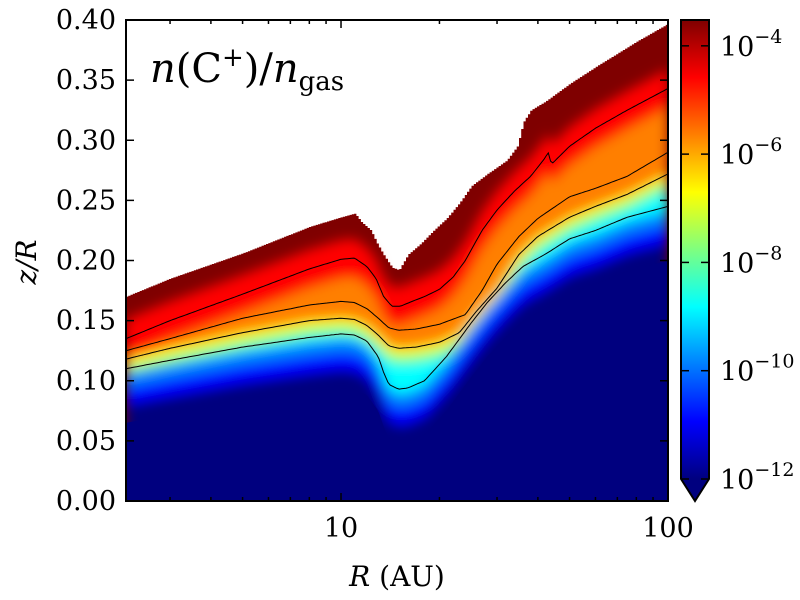 This screenshot has height=600, width=800. What do you see at coordinates (695, 249) in the screenshot?
I see `colorbar-gradient` at bounding box center [695, 249].